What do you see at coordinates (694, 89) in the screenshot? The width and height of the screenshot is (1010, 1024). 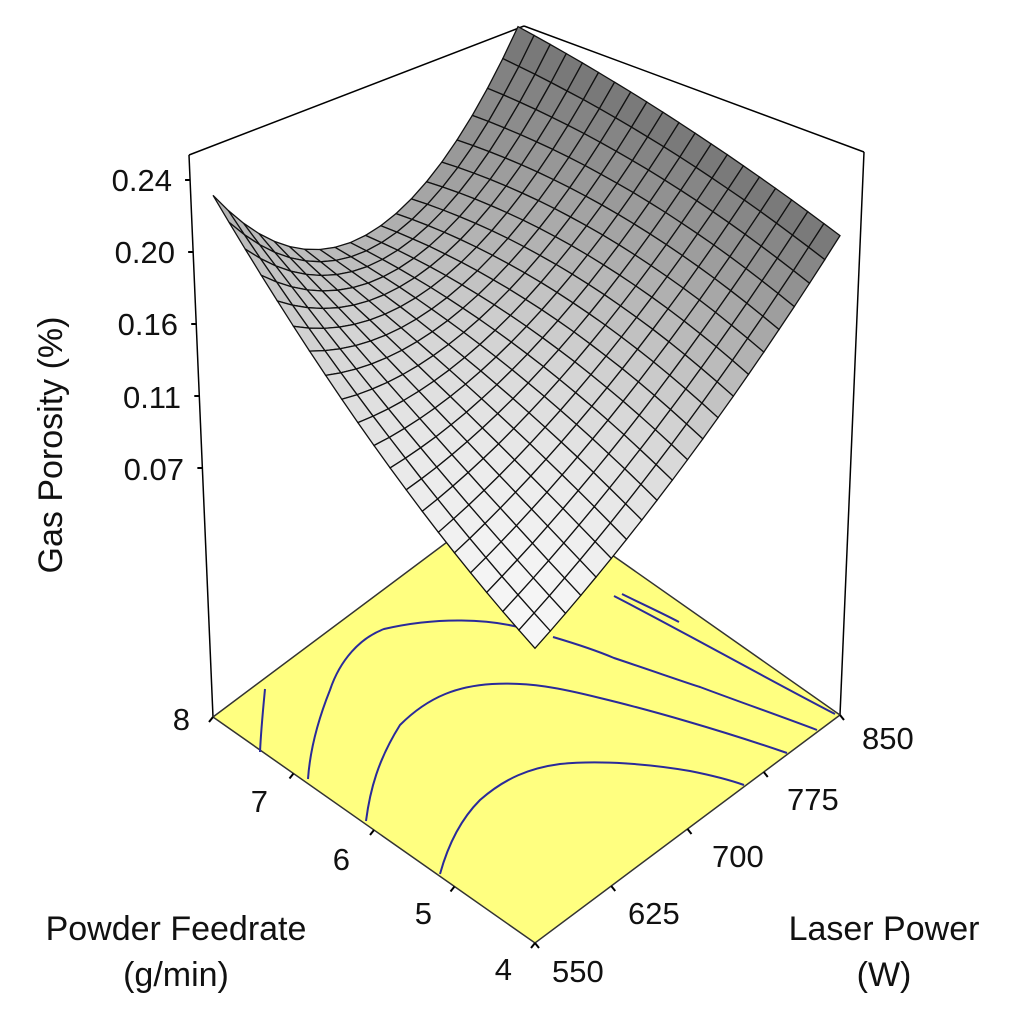 I see `box-top-right-edge` at bounding box center [694, 89].